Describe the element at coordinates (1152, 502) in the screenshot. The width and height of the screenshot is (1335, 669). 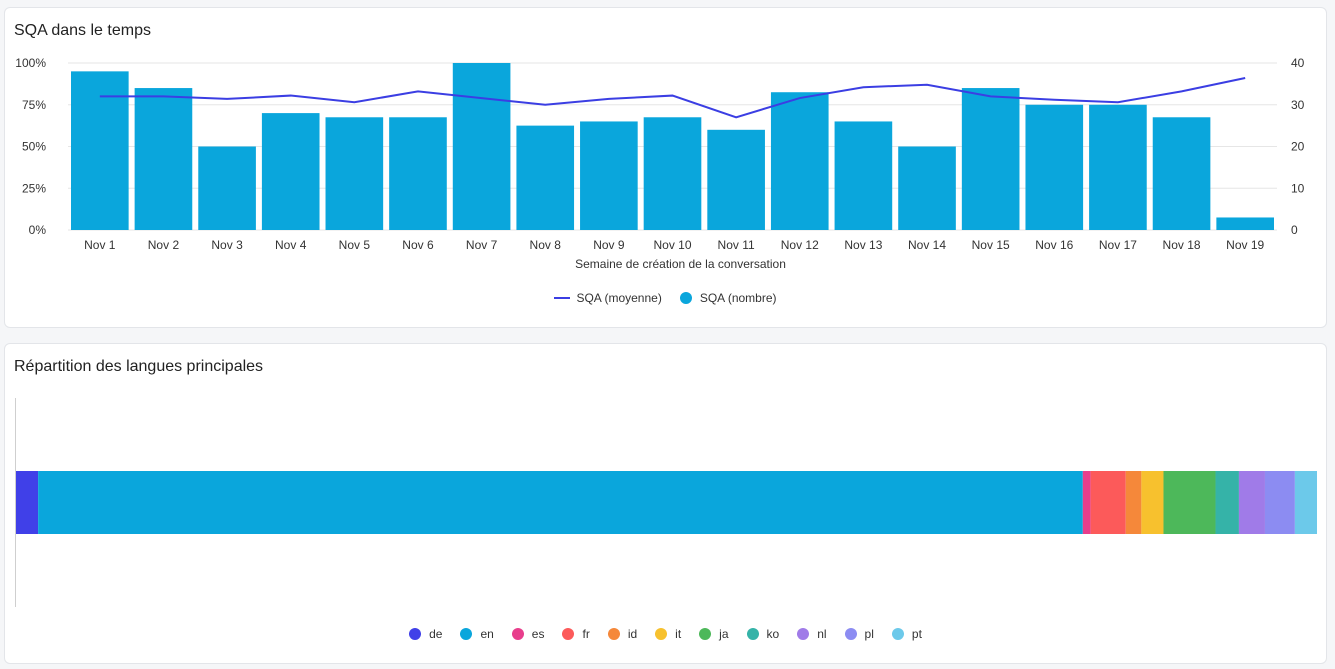
I see `bar-segment-it` at that location.